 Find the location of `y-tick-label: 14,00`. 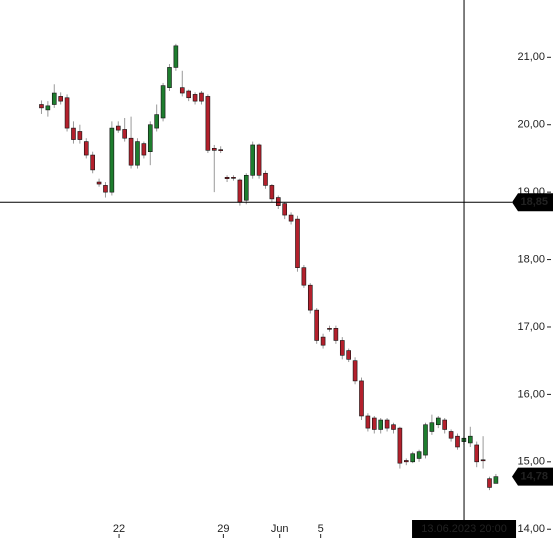

y-tick-label: 14,00 is located at coordinates (531, 529).